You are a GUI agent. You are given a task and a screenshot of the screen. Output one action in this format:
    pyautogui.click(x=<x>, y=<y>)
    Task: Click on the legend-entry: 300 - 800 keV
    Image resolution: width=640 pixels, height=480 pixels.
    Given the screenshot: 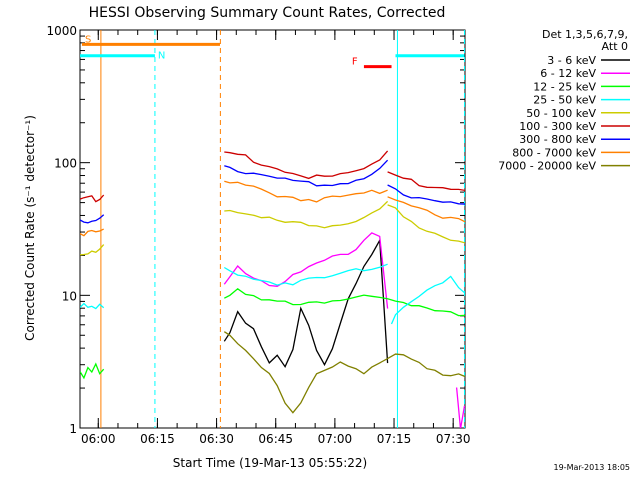 What is the action you would take?
    pyautogui.click(x=557, y=139)
    